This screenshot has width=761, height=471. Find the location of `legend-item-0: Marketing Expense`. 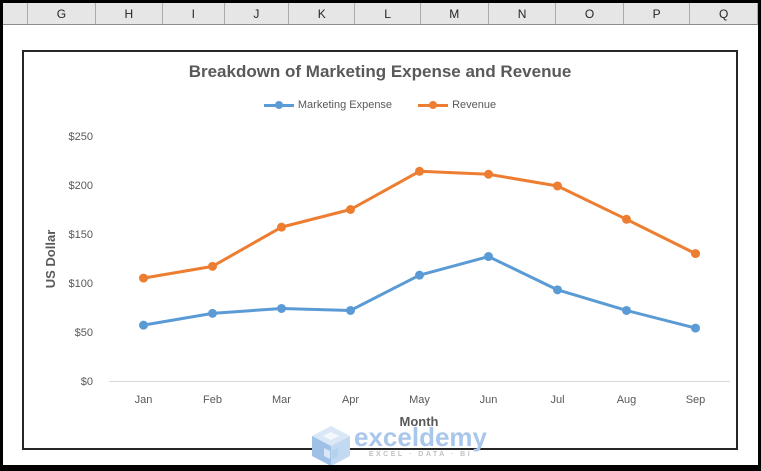

legend-item-0: Marketing Expense is located at coordinates (328, 105).